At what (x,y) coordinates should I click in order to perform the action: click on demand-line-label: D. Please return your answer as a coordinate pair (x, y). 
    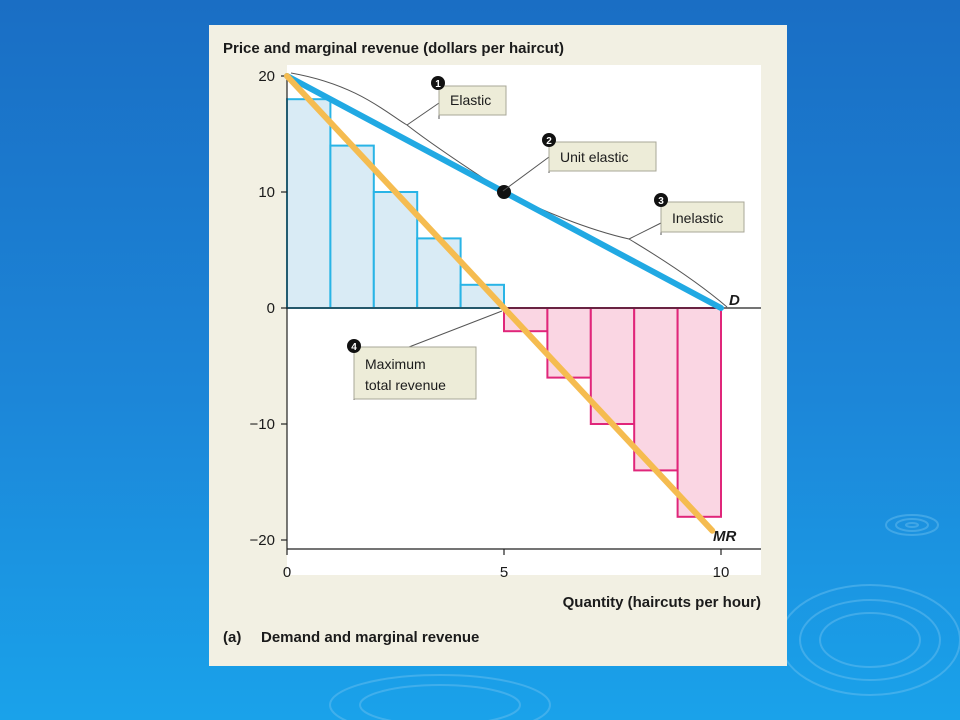
    Looking at the image, I should click on (734, 300).